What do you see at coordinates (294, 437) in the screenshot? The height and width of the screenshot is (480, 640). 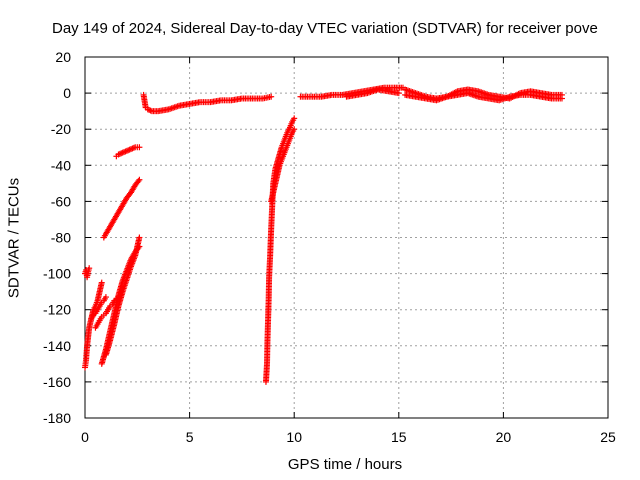 I see `x-tick-label: 10` at bounding box center [294, 437].